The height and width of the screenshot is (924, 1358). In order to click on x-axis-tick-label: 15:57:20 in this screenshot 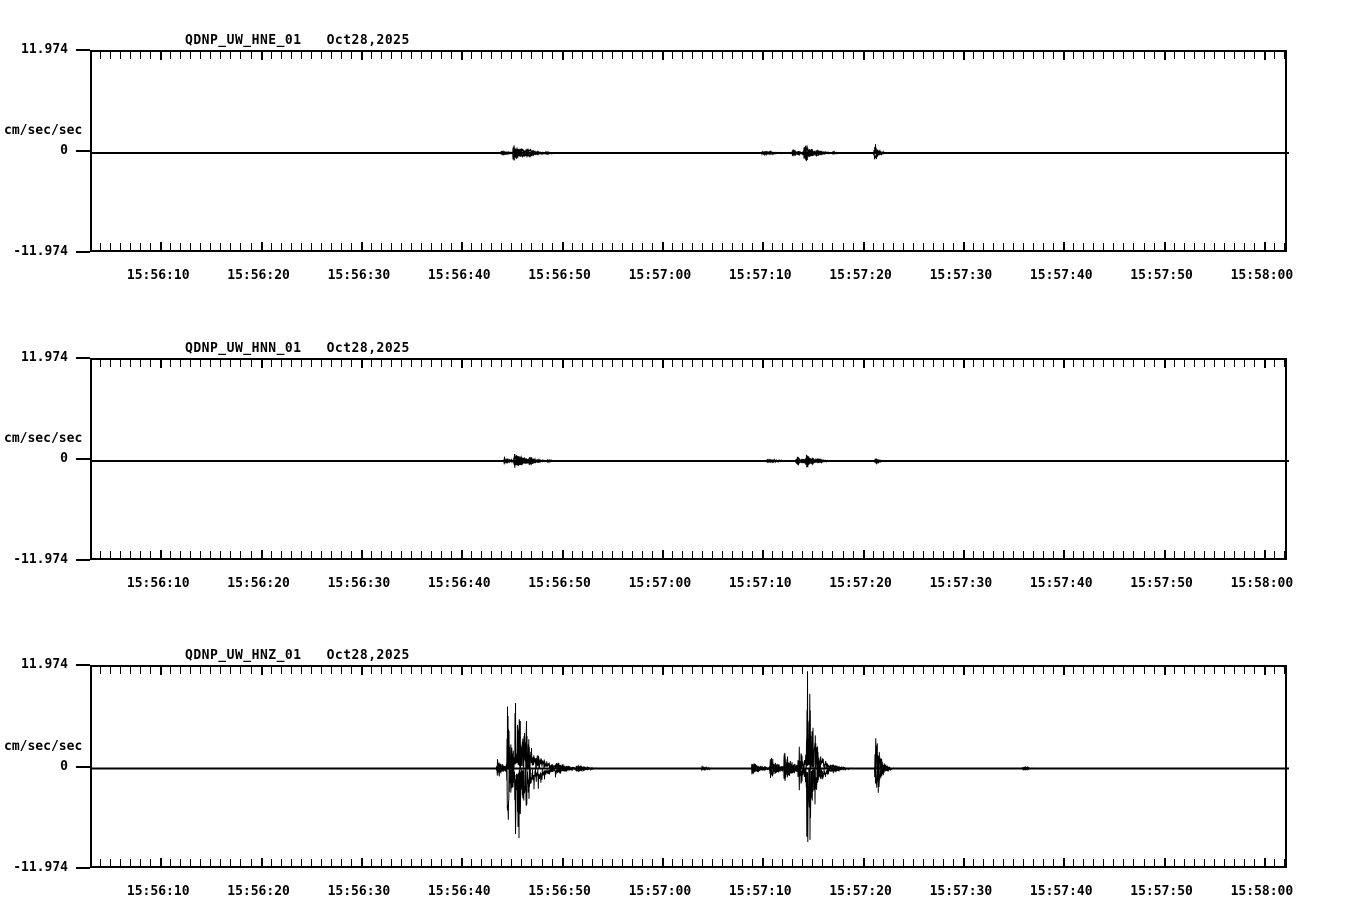, I will do `click(860, 275)`.